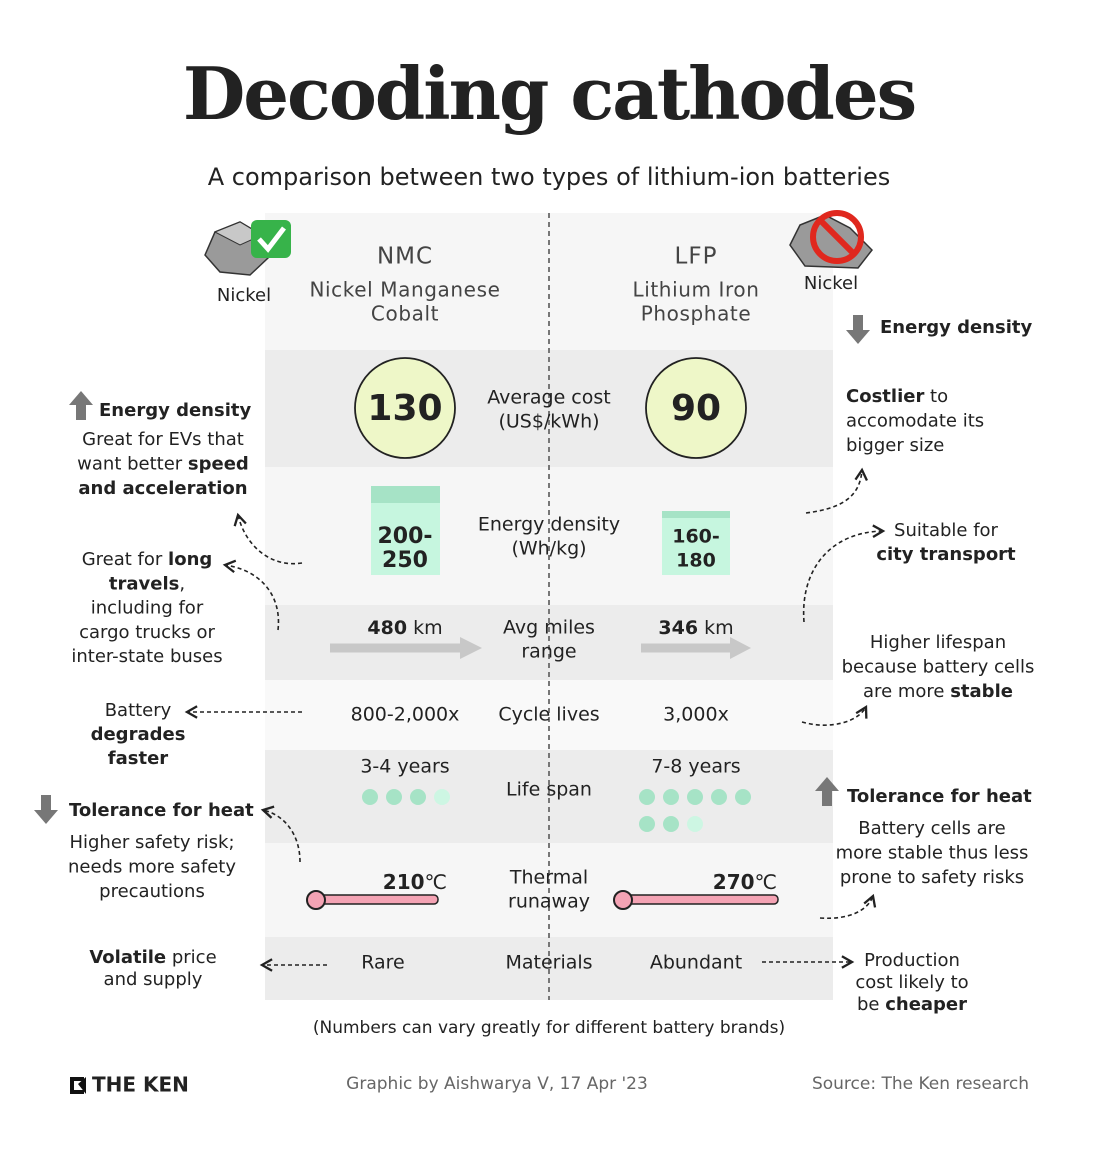  I want to click on annotation-part: Higher safety risk;, so click(151, 842).